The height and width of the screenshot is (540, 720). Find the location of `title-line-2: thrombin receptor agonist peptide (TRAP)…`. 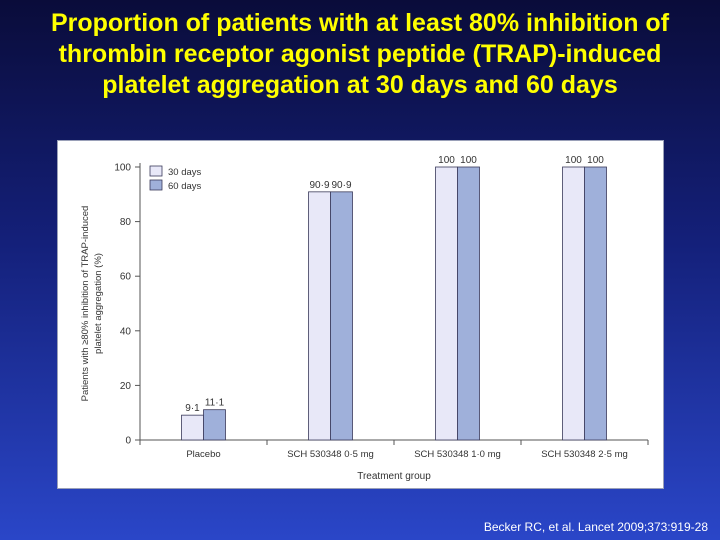

title-line-2: thrombin receptor agonist peptide (TRAP)… is located at coordinates (360, 54).